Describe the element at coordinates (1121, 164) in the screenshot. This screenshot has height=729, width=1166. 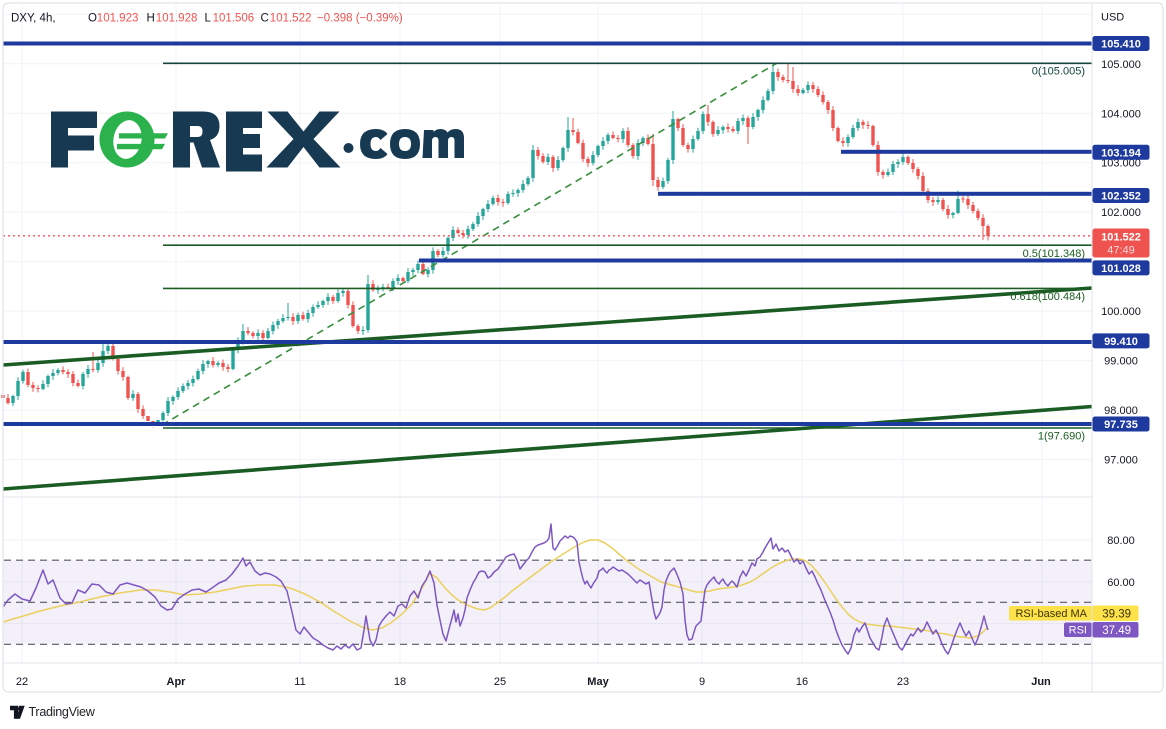
I see `svg-text: 103.000` at that location.